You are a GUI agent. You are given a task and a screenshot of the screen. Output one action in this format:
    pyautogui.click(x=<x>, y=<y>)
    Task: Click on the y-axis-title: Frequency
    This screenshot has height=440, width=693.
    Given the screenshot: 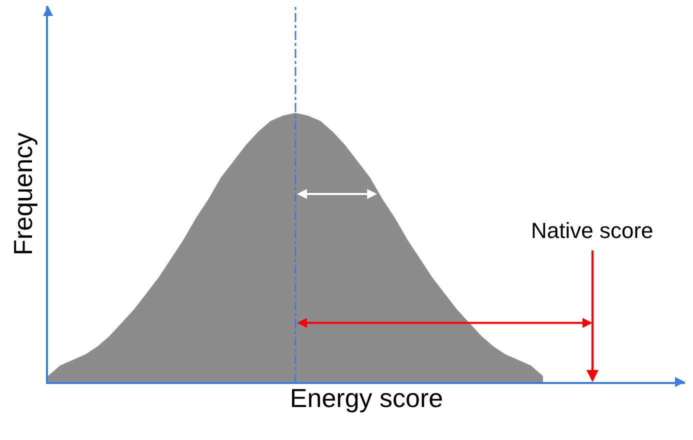 What is the action you would take?
    pyautogui.click(x=23, y=194)
    